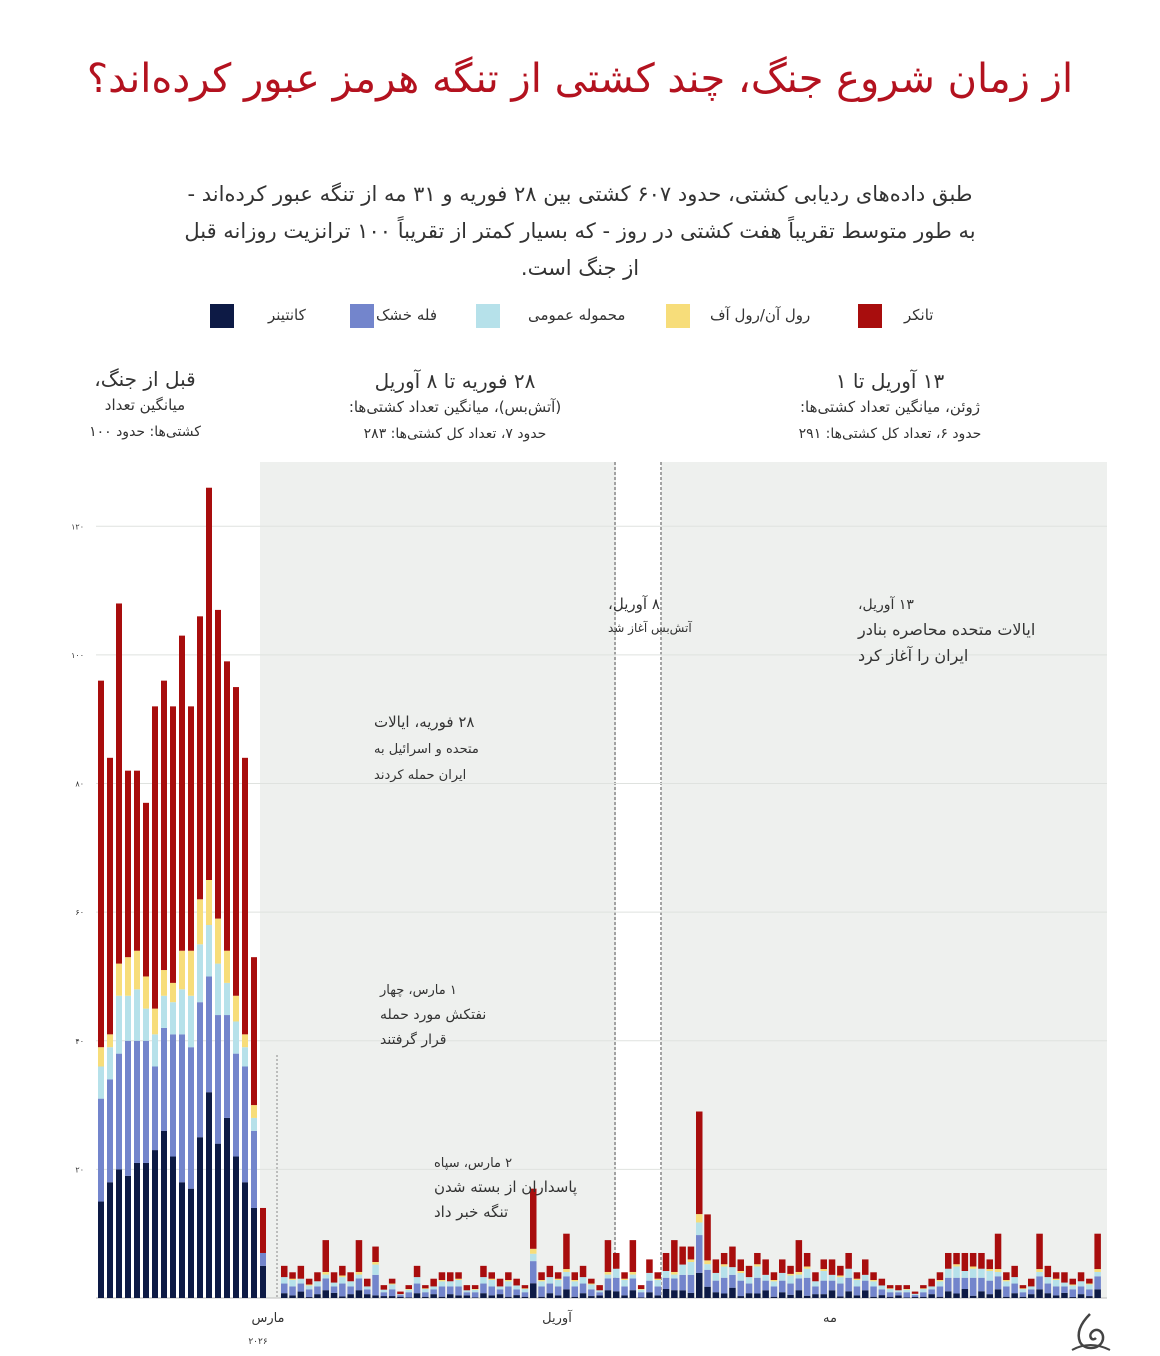 The image size is (1160, 1356). Describe the element at coordinates (488, 316) in the screenshot. I see `legend-swatch-general-cargo` at that location.